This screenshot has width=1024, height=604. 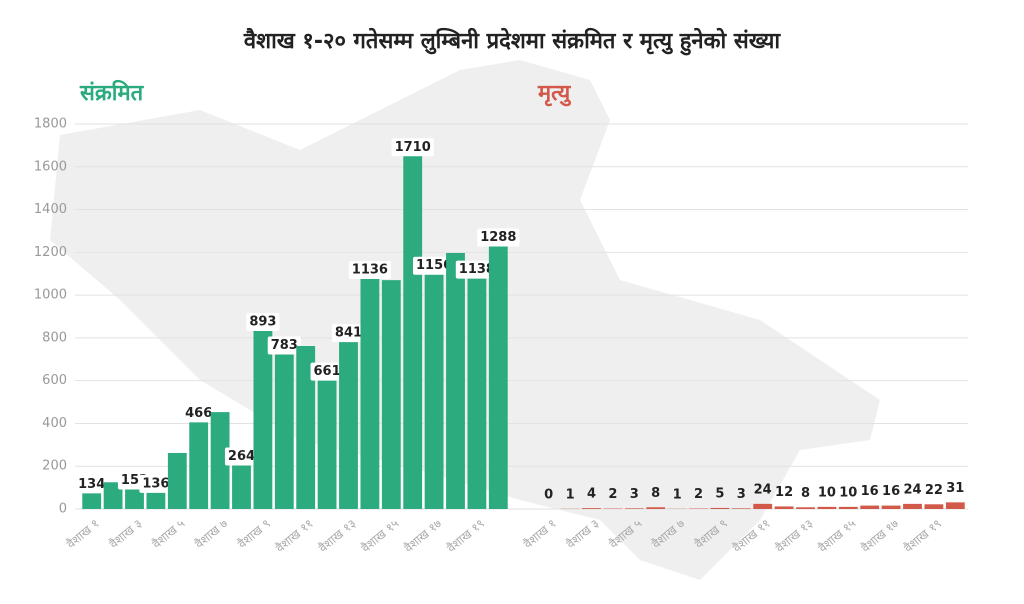 What do you see at coordinates (348, 333) in the screenshot?
I see `value-label: 841` at bounding box center [348, 333].